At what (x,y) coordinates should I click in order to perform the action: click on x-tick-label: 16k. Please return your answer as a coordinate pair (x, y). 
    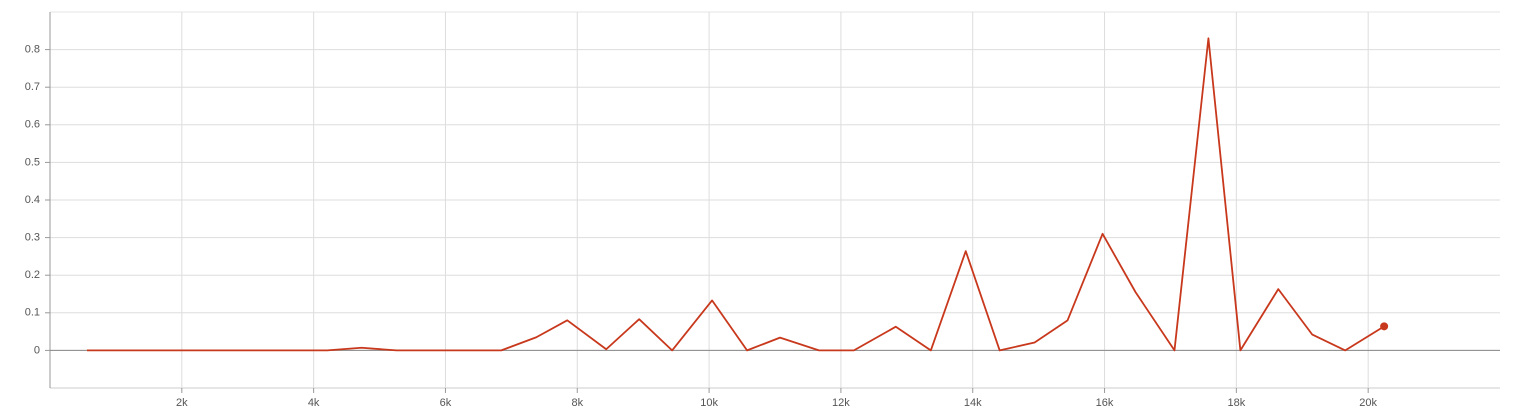
    Looking at the image, I should click on (1105, 403).